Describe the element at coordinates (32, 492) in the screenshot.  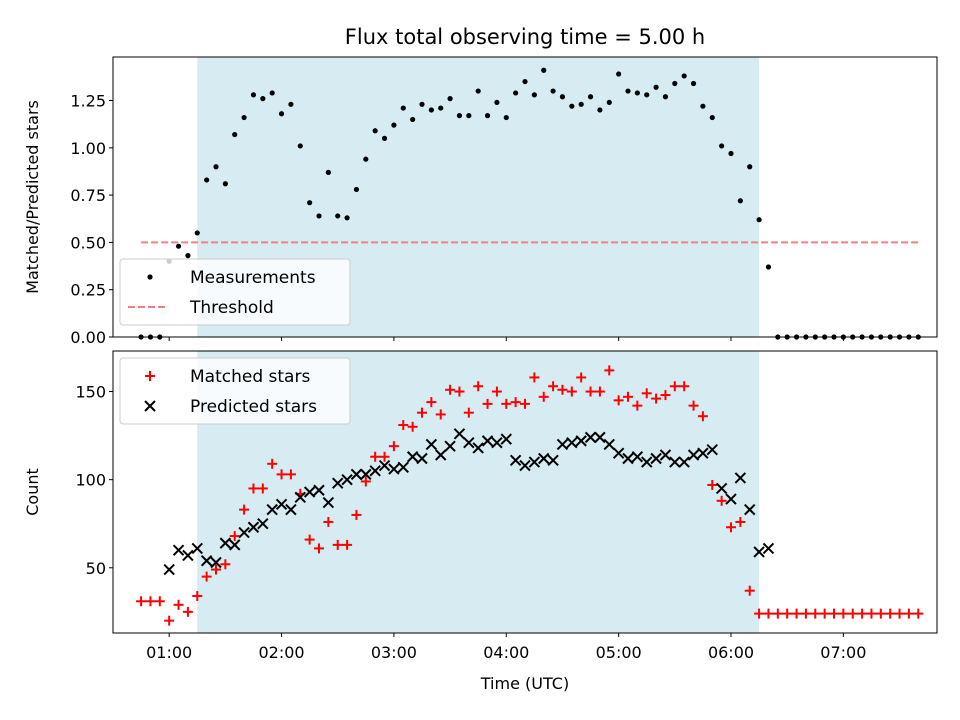
I see `y-axis-label: Count` at that location.